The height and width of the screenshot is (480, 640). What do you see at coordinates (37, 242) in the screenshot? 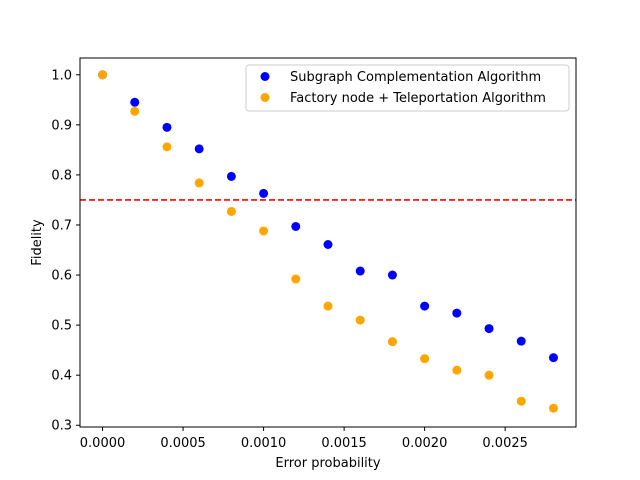
I see `y-axis-label: Fidelity` at bounding box center [37, 242].